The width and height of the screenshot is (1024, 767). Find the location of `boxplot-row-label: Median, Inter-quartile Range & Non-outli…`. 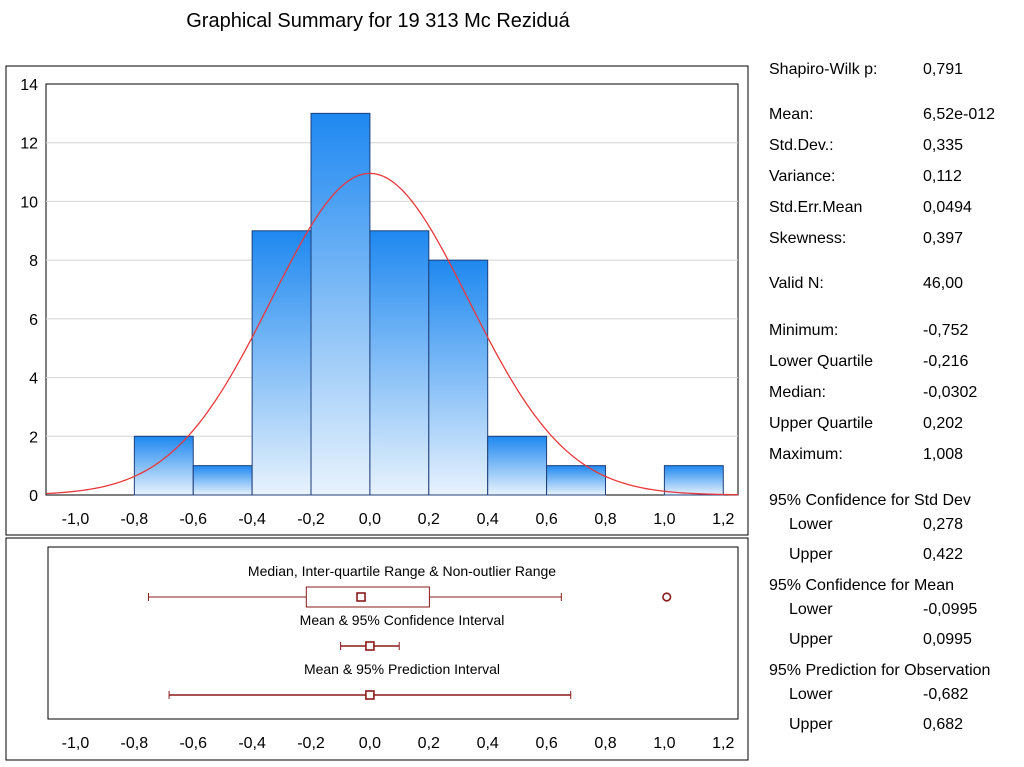

boxplot-row-label: Median, Inter-quartile Range & Non-outli… is located at coordinates (402, 571).